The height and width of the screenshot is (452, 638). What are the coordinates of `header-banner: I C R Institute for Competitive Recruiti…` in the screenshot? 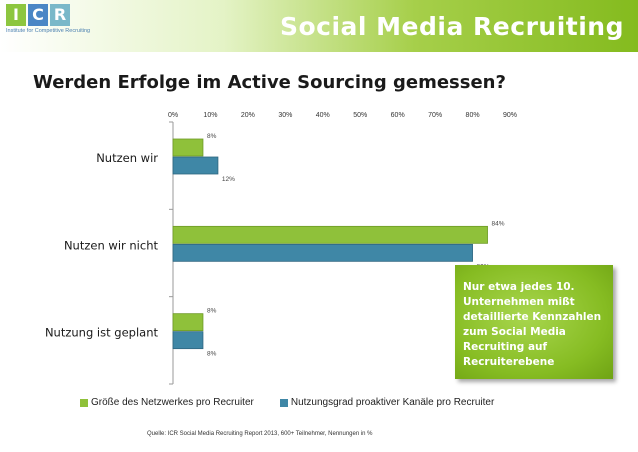 It's located at (319, 26).